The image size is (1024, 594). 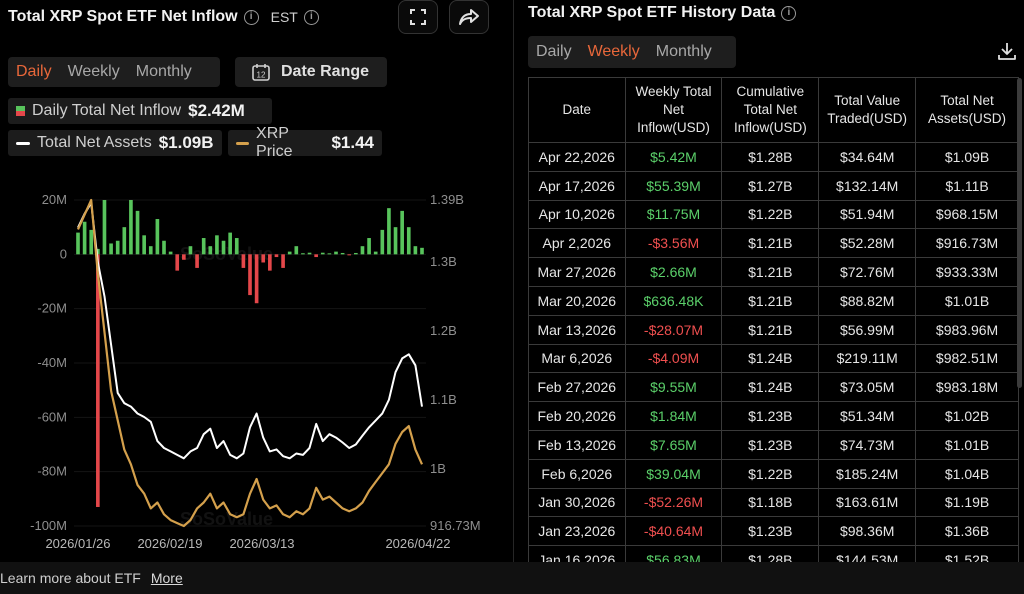 What do you see at coordinates (107, 110) in the screenshot?
I see `legend-inflow-label: Daily Total Net Inflow` at bounding box center [107, 110].